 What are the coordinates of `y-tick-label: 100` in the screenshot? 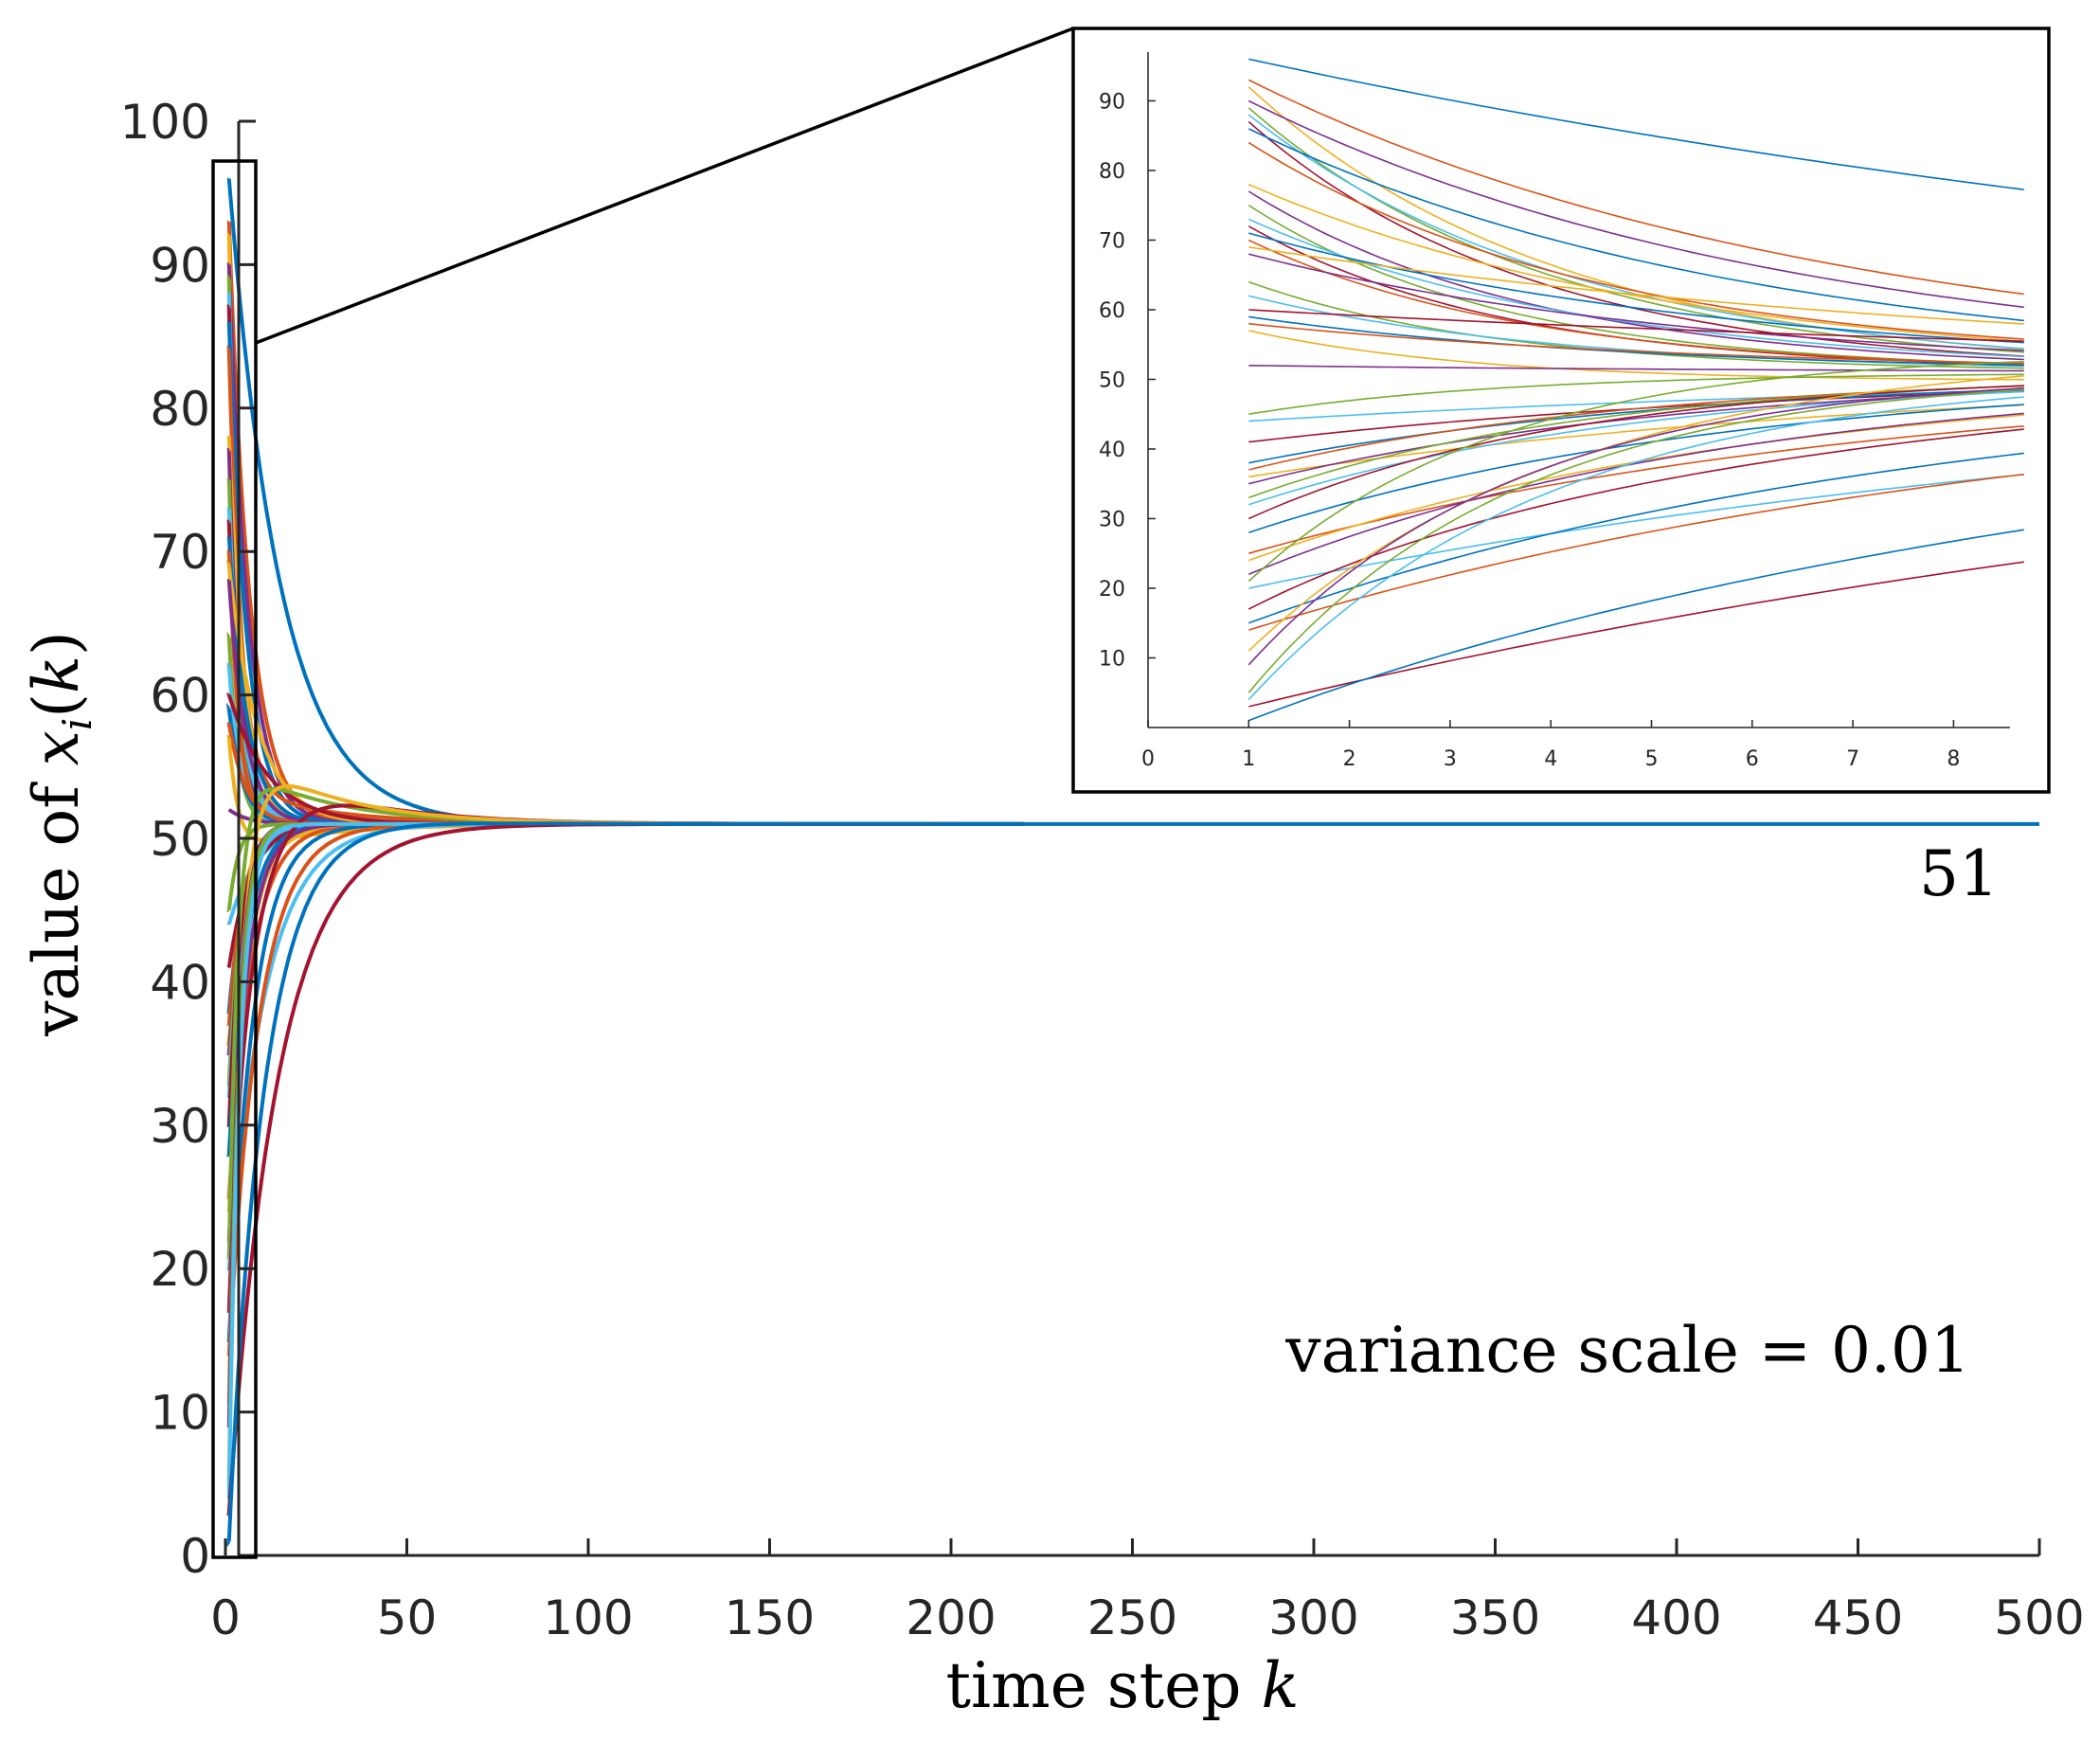 It's located at (165, 122).